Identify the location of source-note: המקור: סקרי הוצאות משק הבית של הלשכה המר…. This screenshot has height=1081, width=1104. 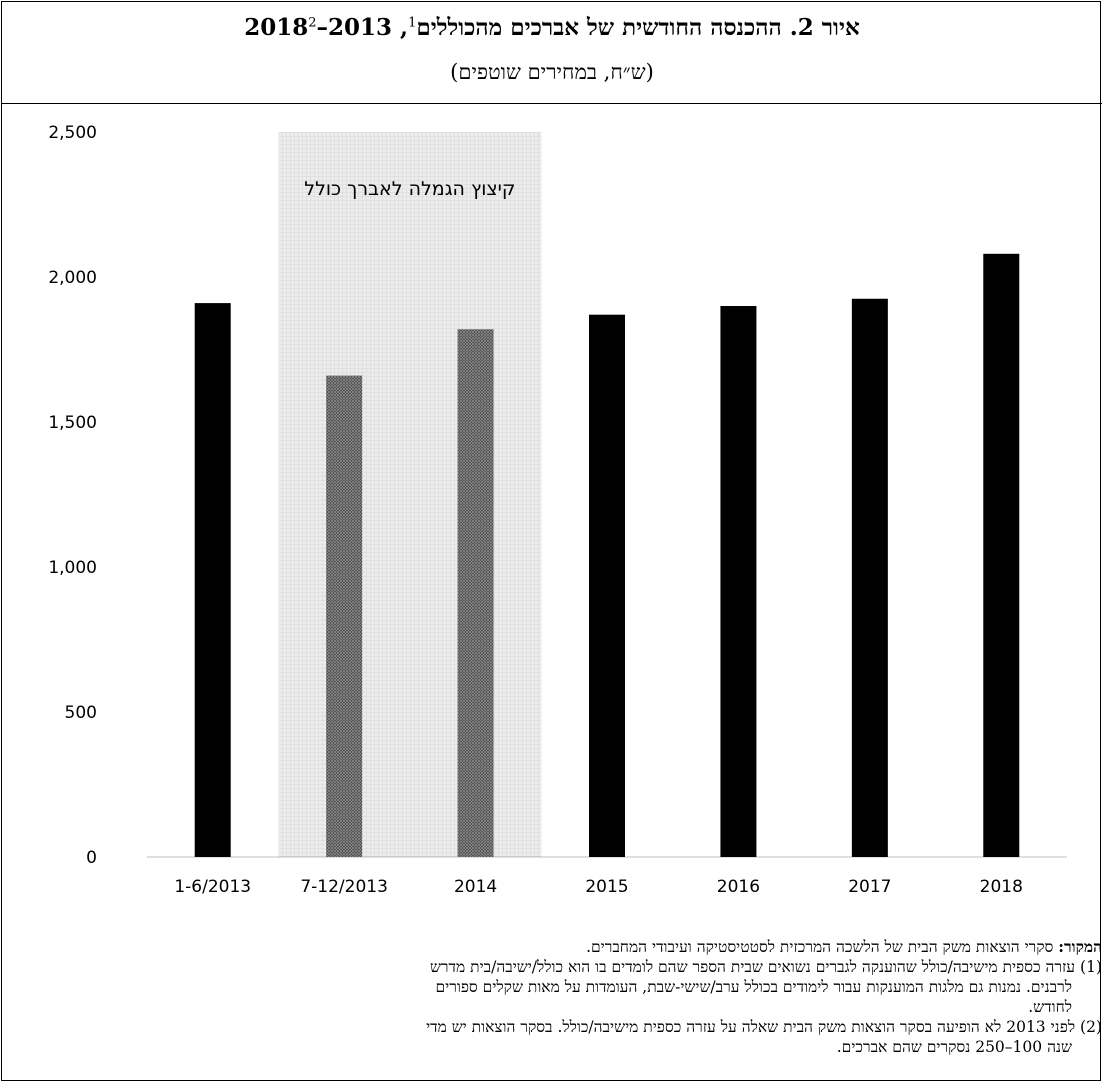
(555, 947).